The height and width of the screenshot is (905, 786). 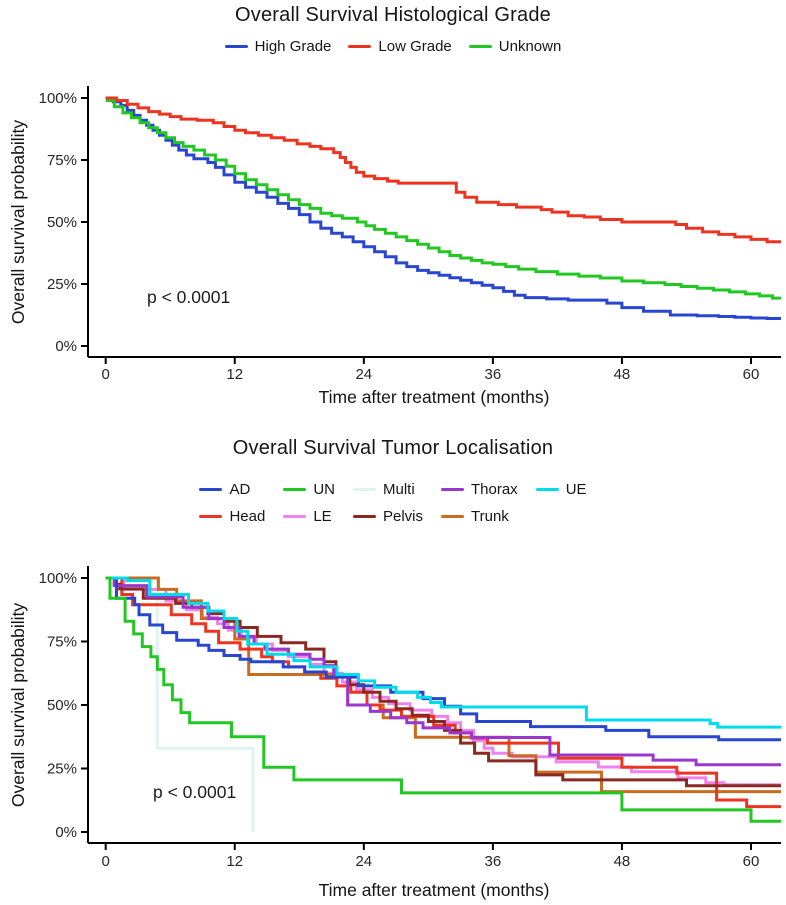 I want to click on legend-item-pelvis: Pelvis, so click(x=387, y=516).